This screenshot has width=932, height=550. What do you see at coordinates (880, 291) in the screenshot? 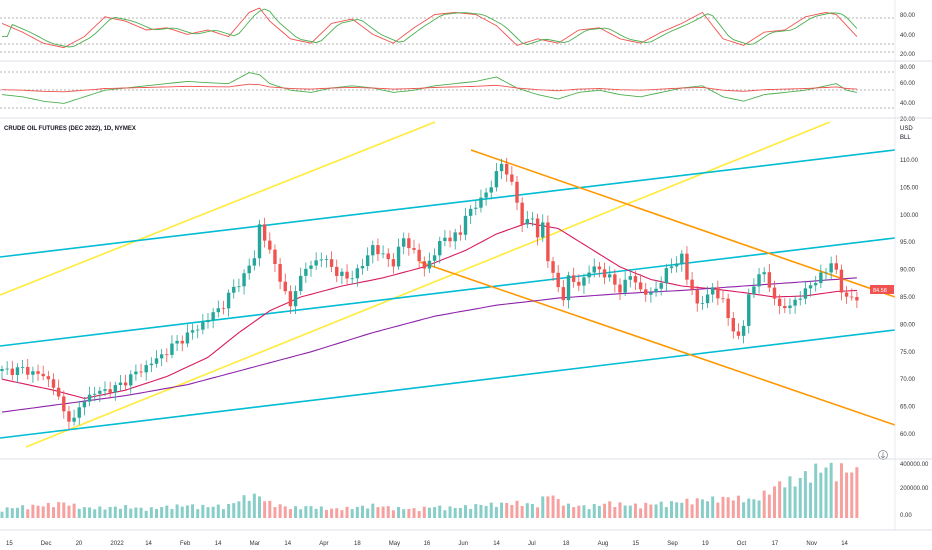
I see `last-price-label: 84.58` at bounding box center [880, 291].